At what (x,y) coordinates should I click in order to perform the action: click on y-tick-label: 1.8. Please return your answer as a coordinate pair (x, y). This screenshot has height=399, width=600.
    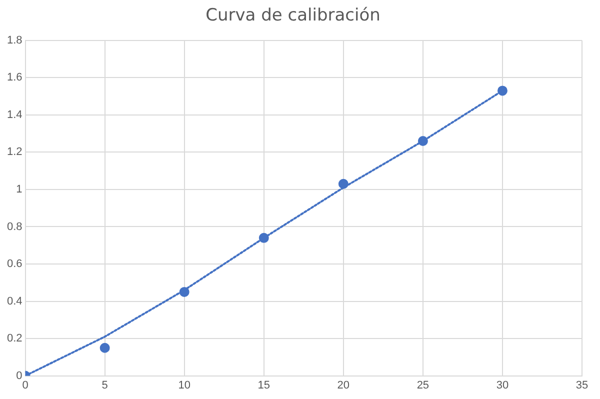
    Looking at the image, I should click on (14, 40).